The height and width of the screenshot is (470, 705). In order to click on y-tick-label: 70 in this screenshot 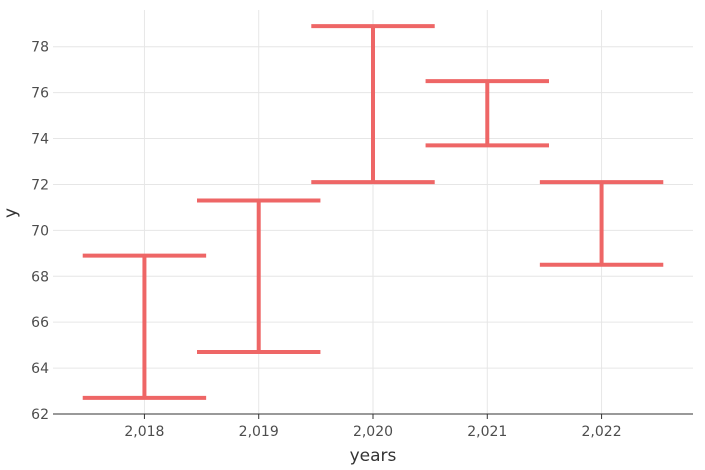, I will do `click(40, 231)`.